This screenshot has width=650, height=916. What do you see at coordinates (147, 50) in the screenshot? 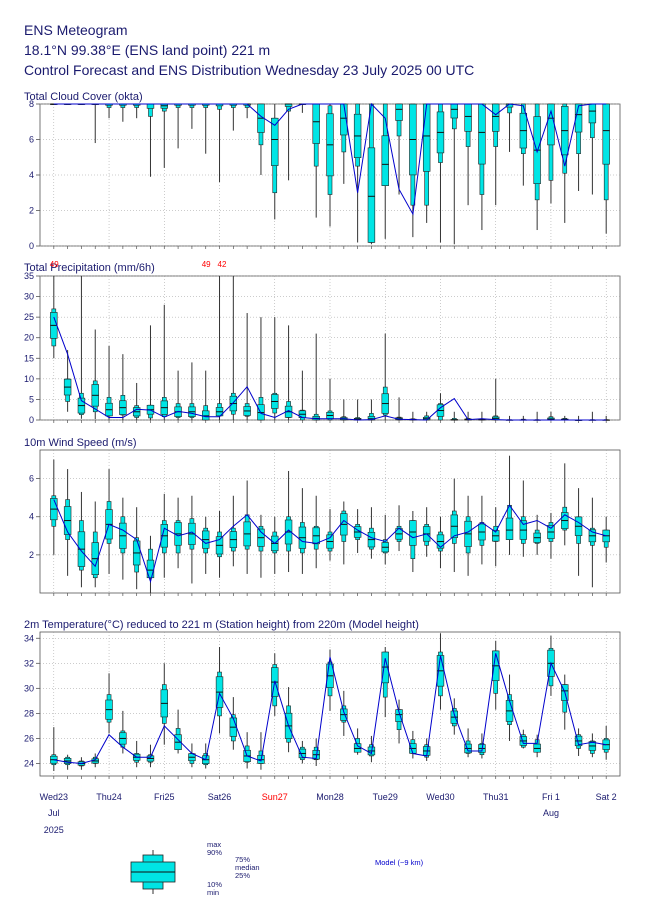
I see `location-line: 18.1°N 99.38°E (ENS land point) 221 m` at bounding box center [147, 50].